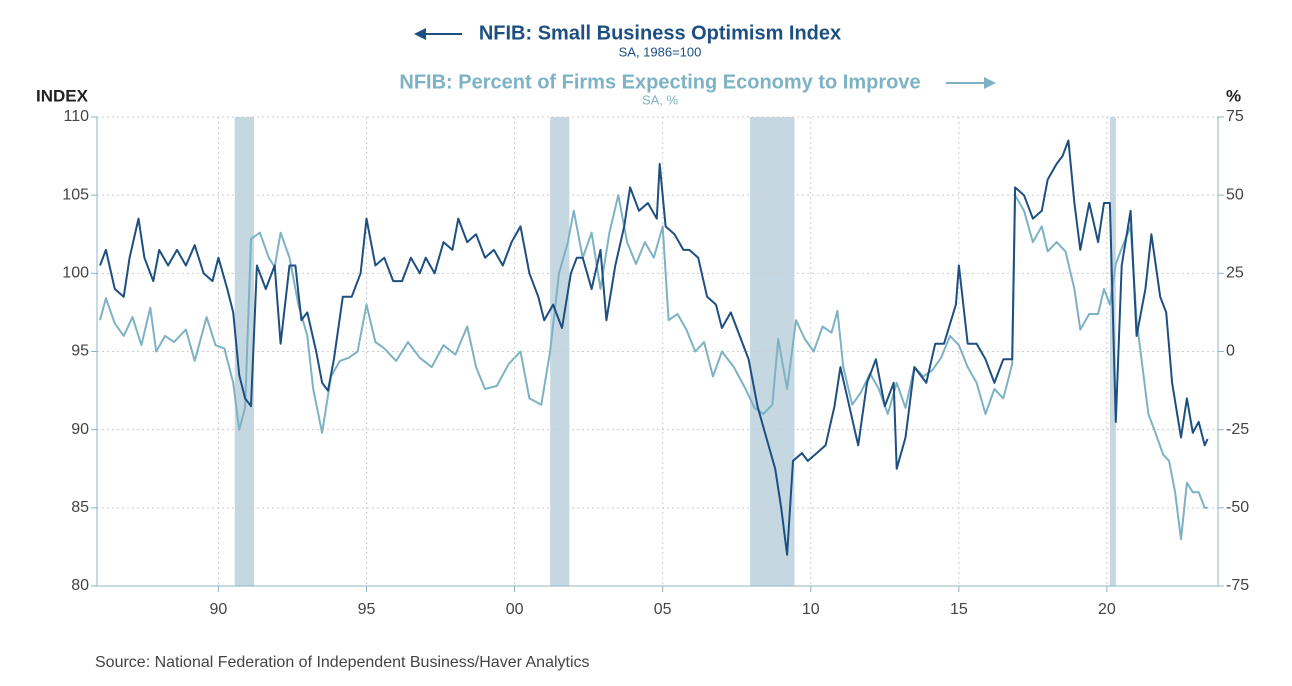  I want to click on series-units: SA, 1986=100, so click(660, 51).